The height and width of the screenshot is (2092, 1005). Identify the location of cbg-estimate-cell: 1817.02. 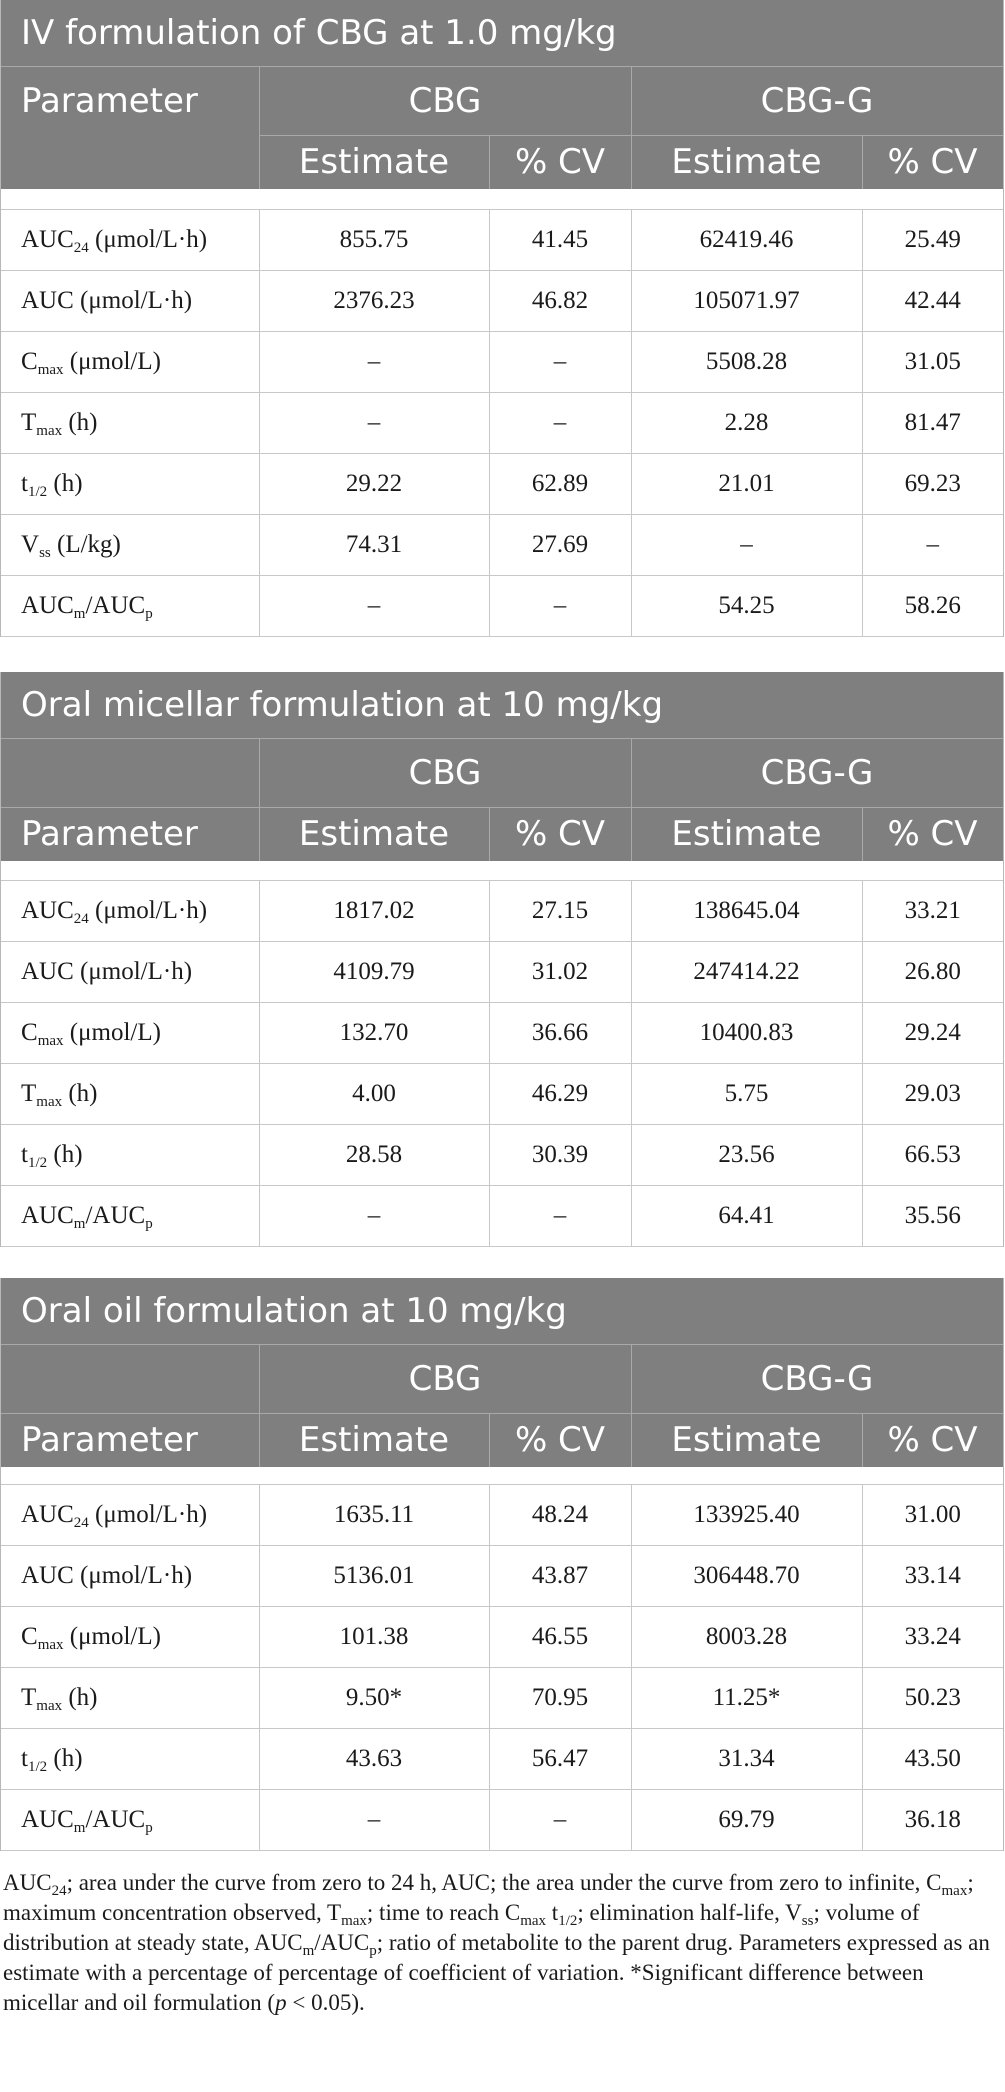
(373, 911).